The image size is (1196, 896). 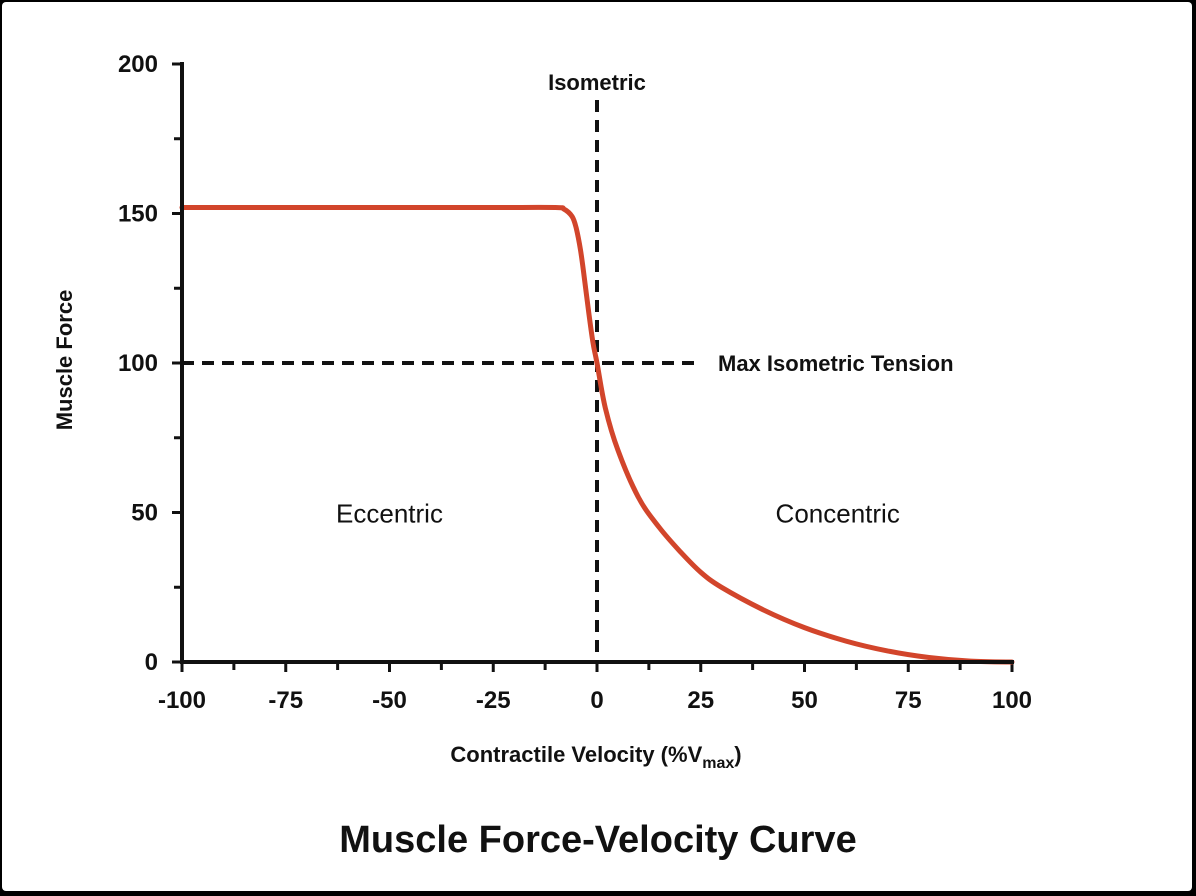 I want to click on y-tick-label: 0, so click(x=151, y=662).